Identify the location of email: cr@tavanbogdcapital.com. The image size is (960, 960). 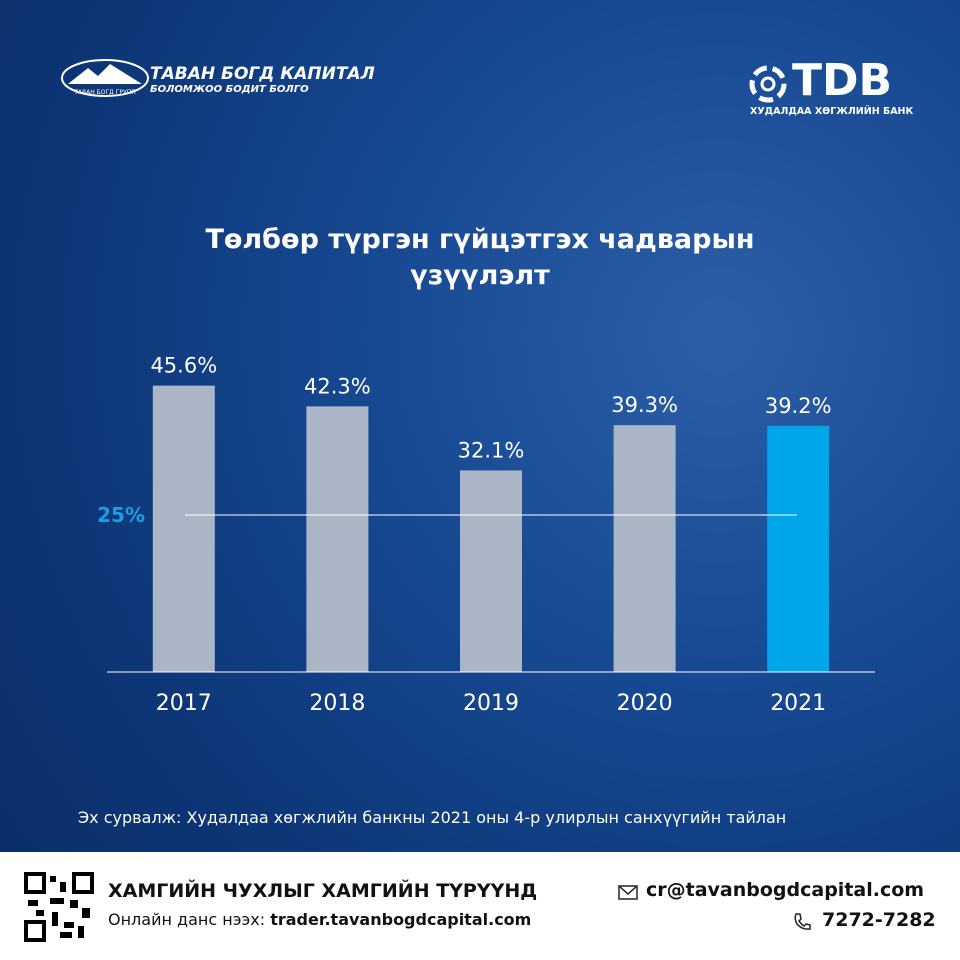
(785, 890).